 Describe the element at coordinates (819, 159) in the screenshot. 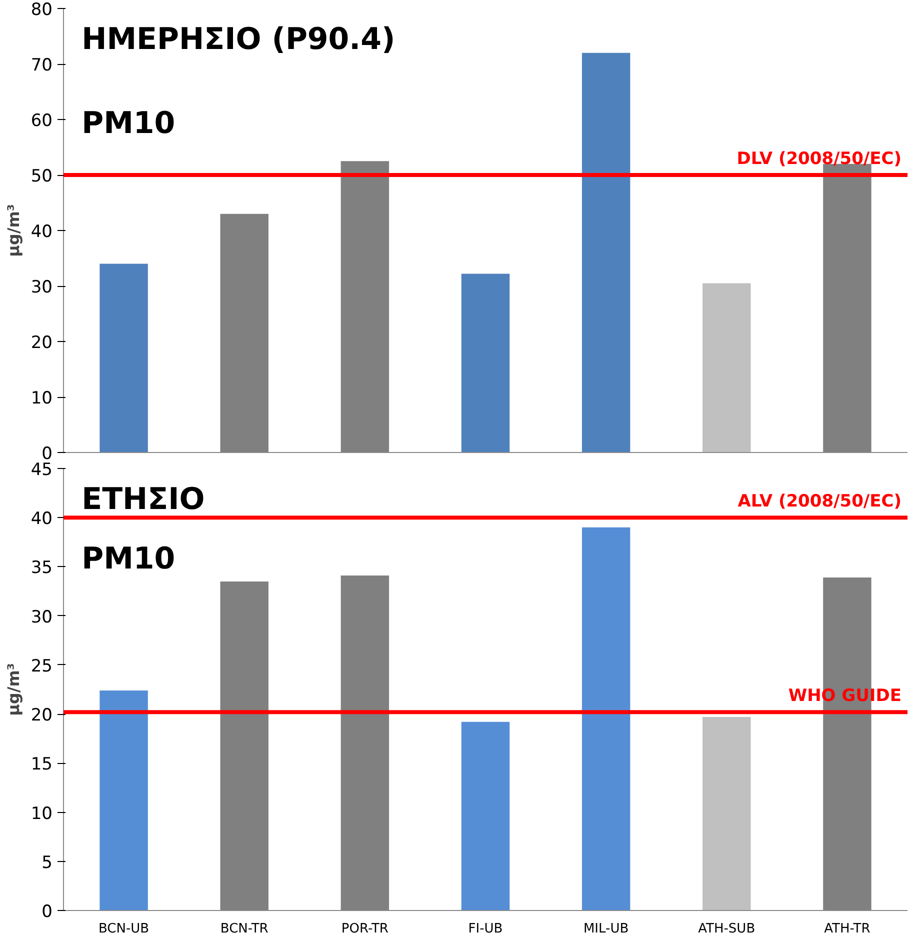

I see `ref-line-label: DLV (2008/50/EC)` at that location.